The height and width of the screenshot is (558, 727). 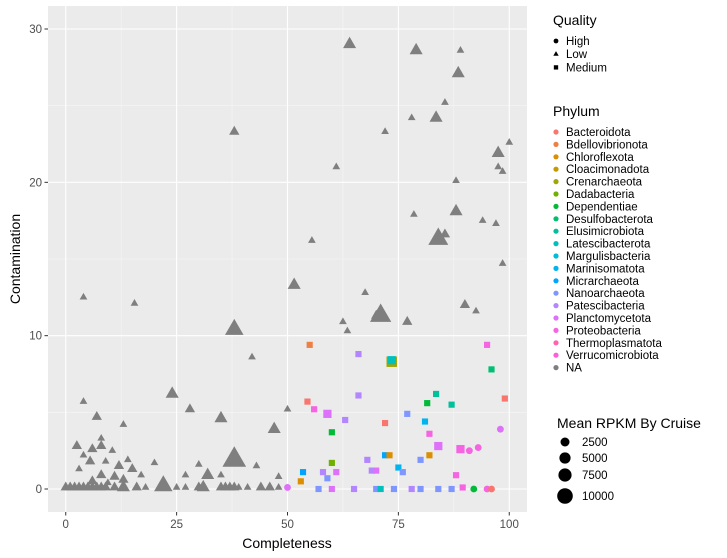 I want to click on legend-quality-label: High, so click(x=578, y=42).